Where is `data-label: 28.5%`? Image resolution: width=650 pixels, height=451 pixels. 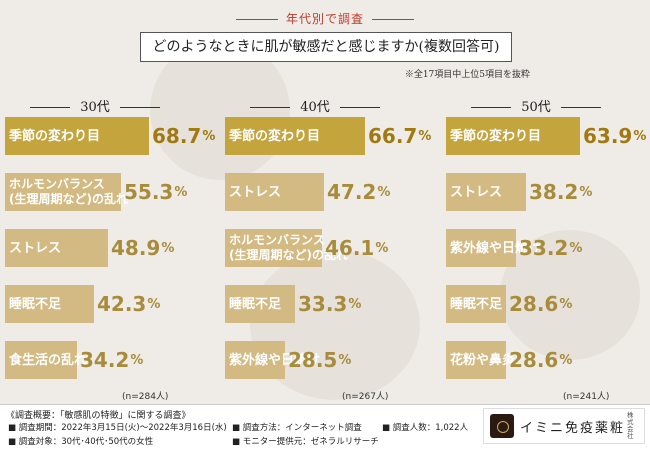 data-label: 28.5% is located at coordinates (319, 360).